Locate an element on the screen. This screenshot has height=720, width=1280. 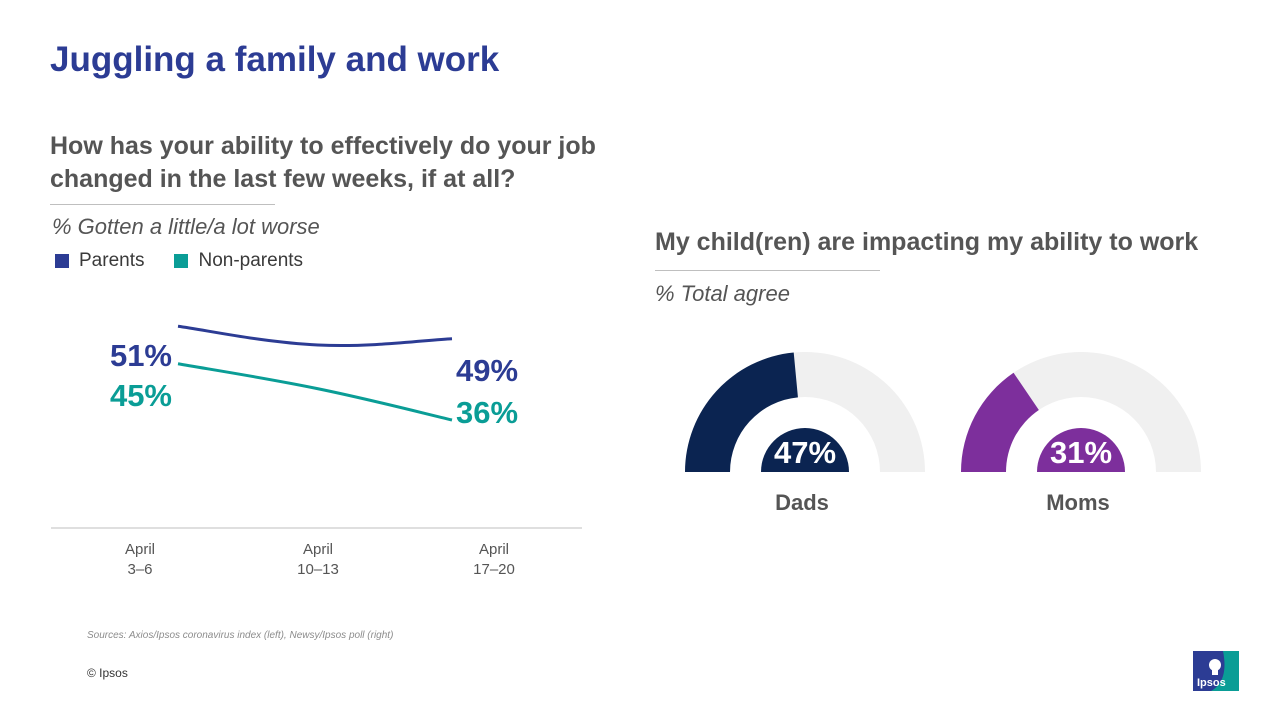
copyright: © Ipsos is located at coordinates (107, 673).